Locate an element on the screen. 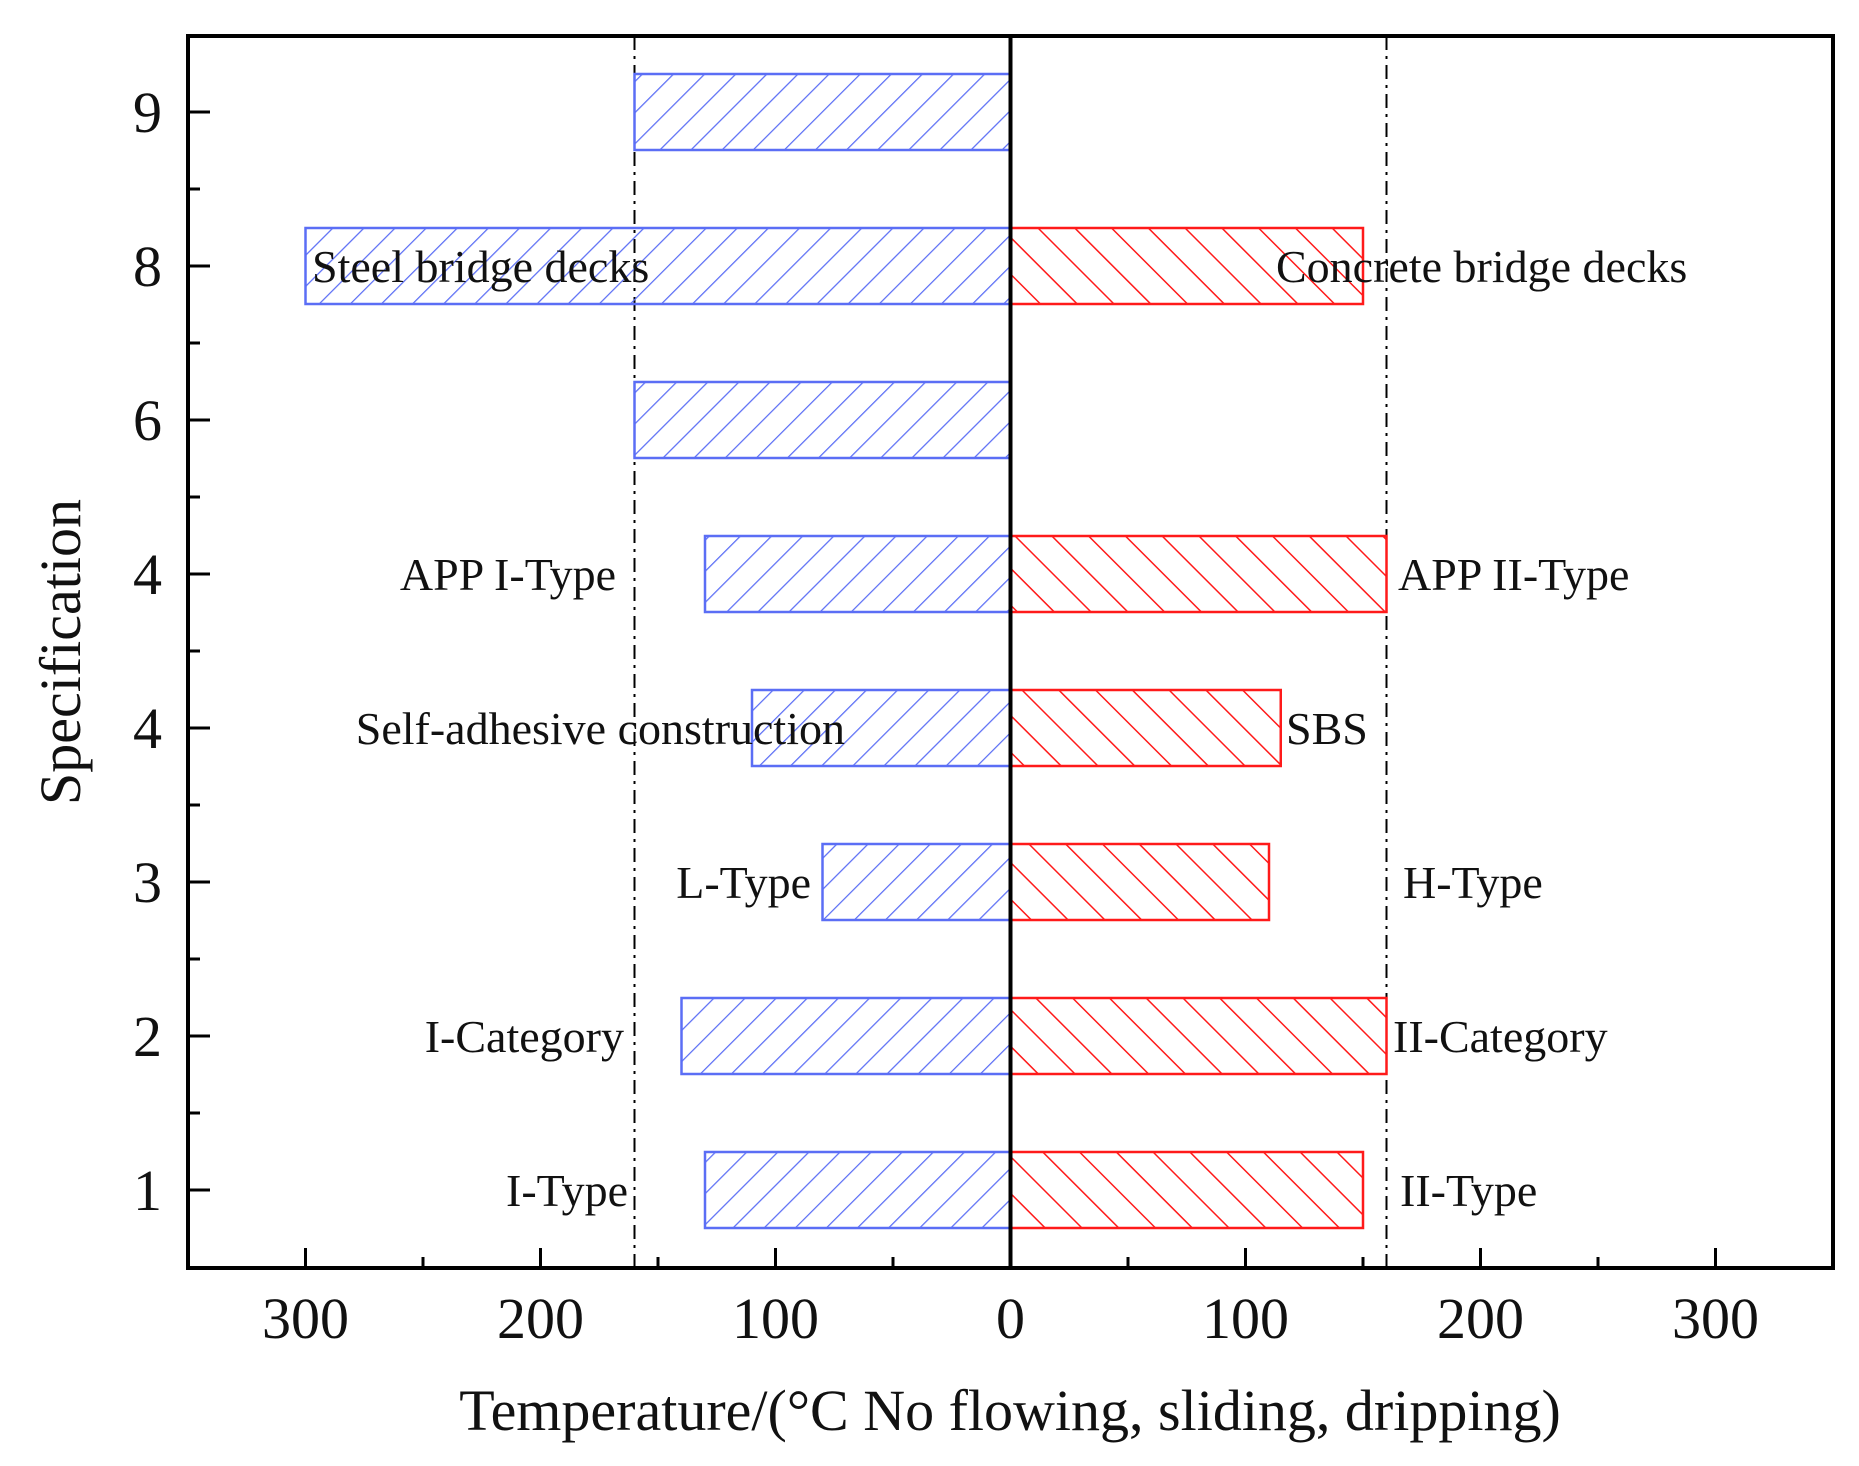 This screenshot has height=1466, width=1859. y-tick-label: 8 is located at coordinates (147, 266).